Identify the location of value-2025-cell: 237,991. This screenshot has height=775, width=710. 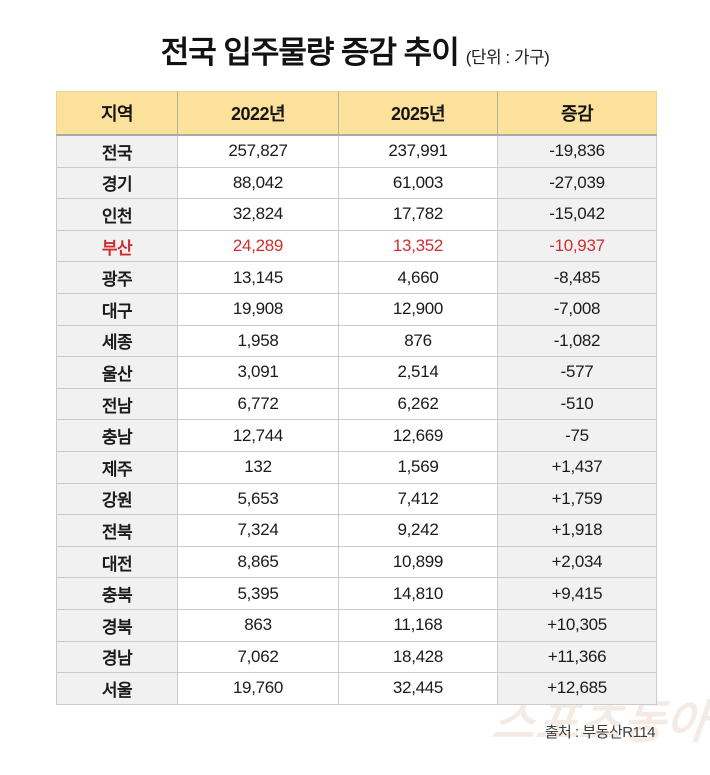
(418, 151).